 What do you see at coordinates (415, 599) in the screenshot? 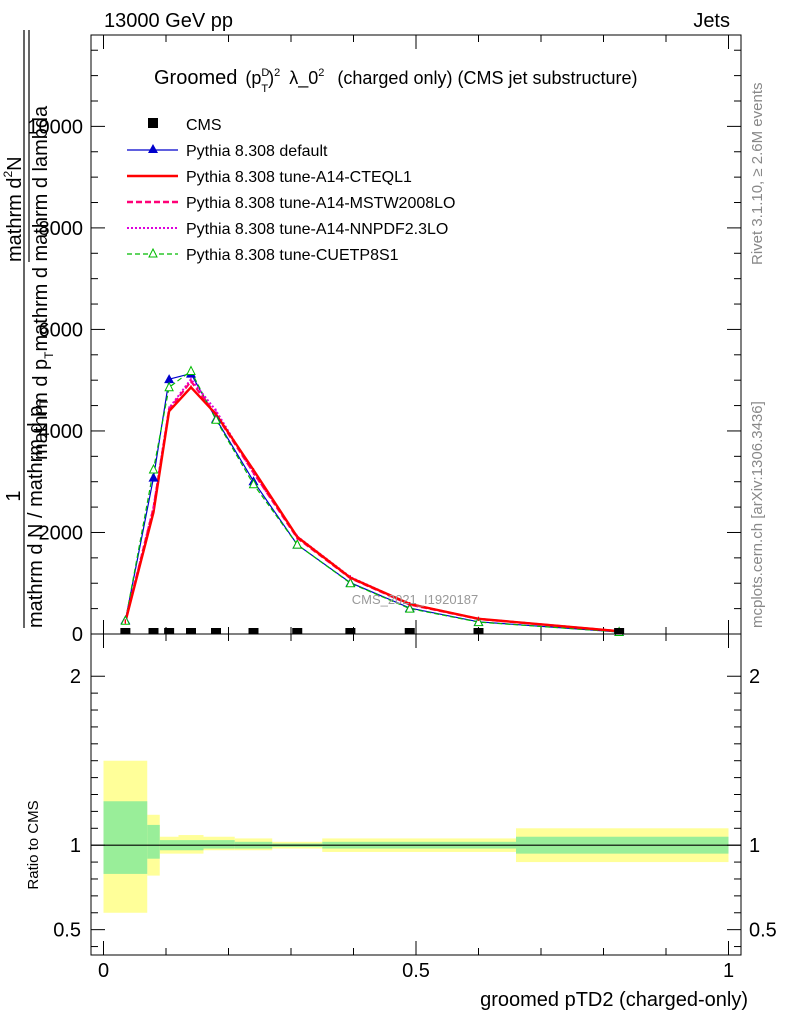
I see `analysis-watermark: CMS_2021_I1920187` at bounding box center [415, 599].